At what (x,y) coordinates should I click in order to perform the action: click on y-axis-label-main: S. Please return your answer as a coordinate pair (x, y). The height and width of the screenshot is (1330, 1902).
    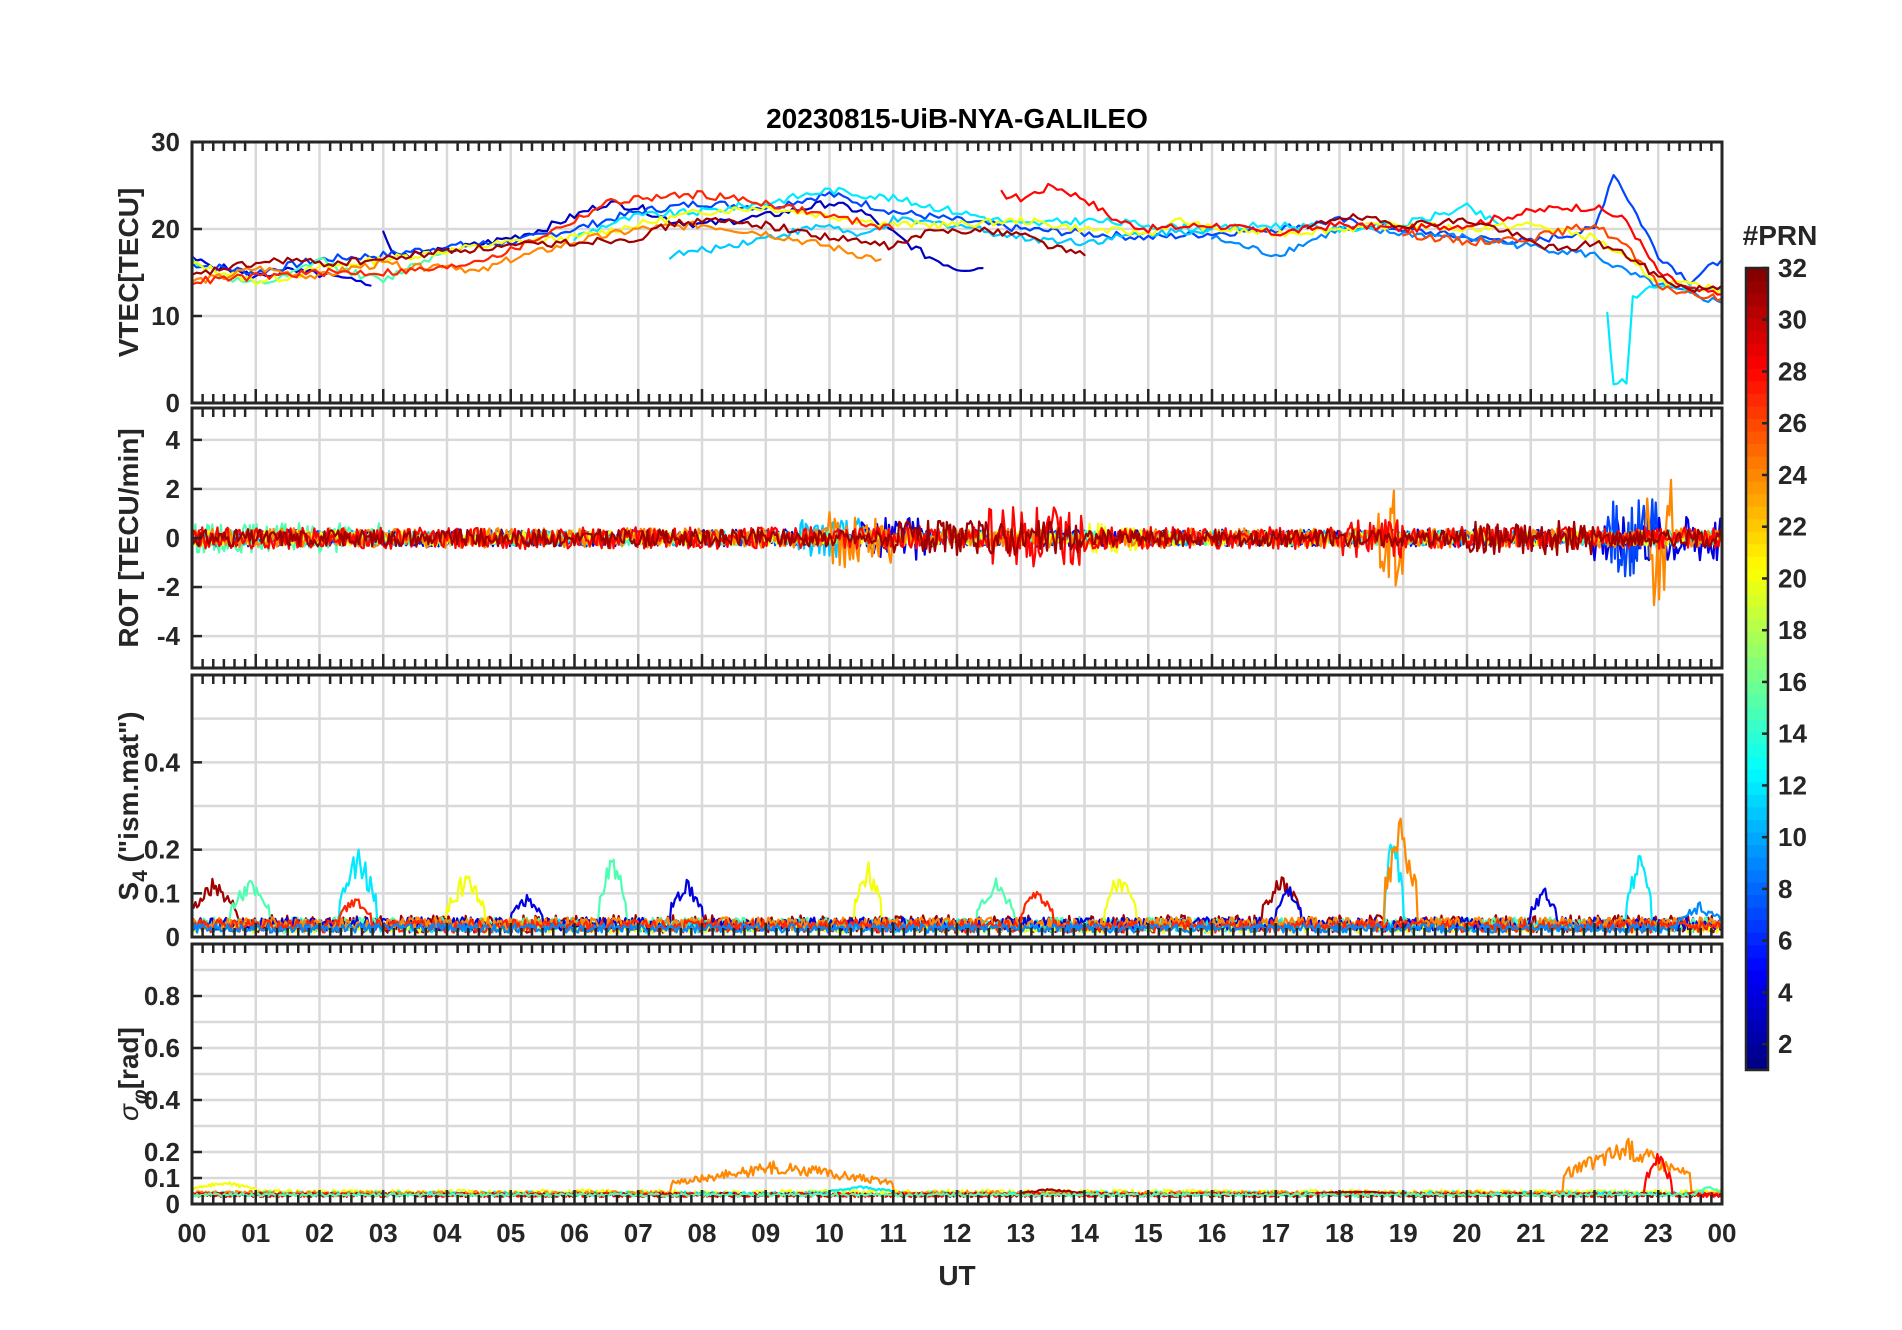
    Looking at the image, I should click on (128, 891).